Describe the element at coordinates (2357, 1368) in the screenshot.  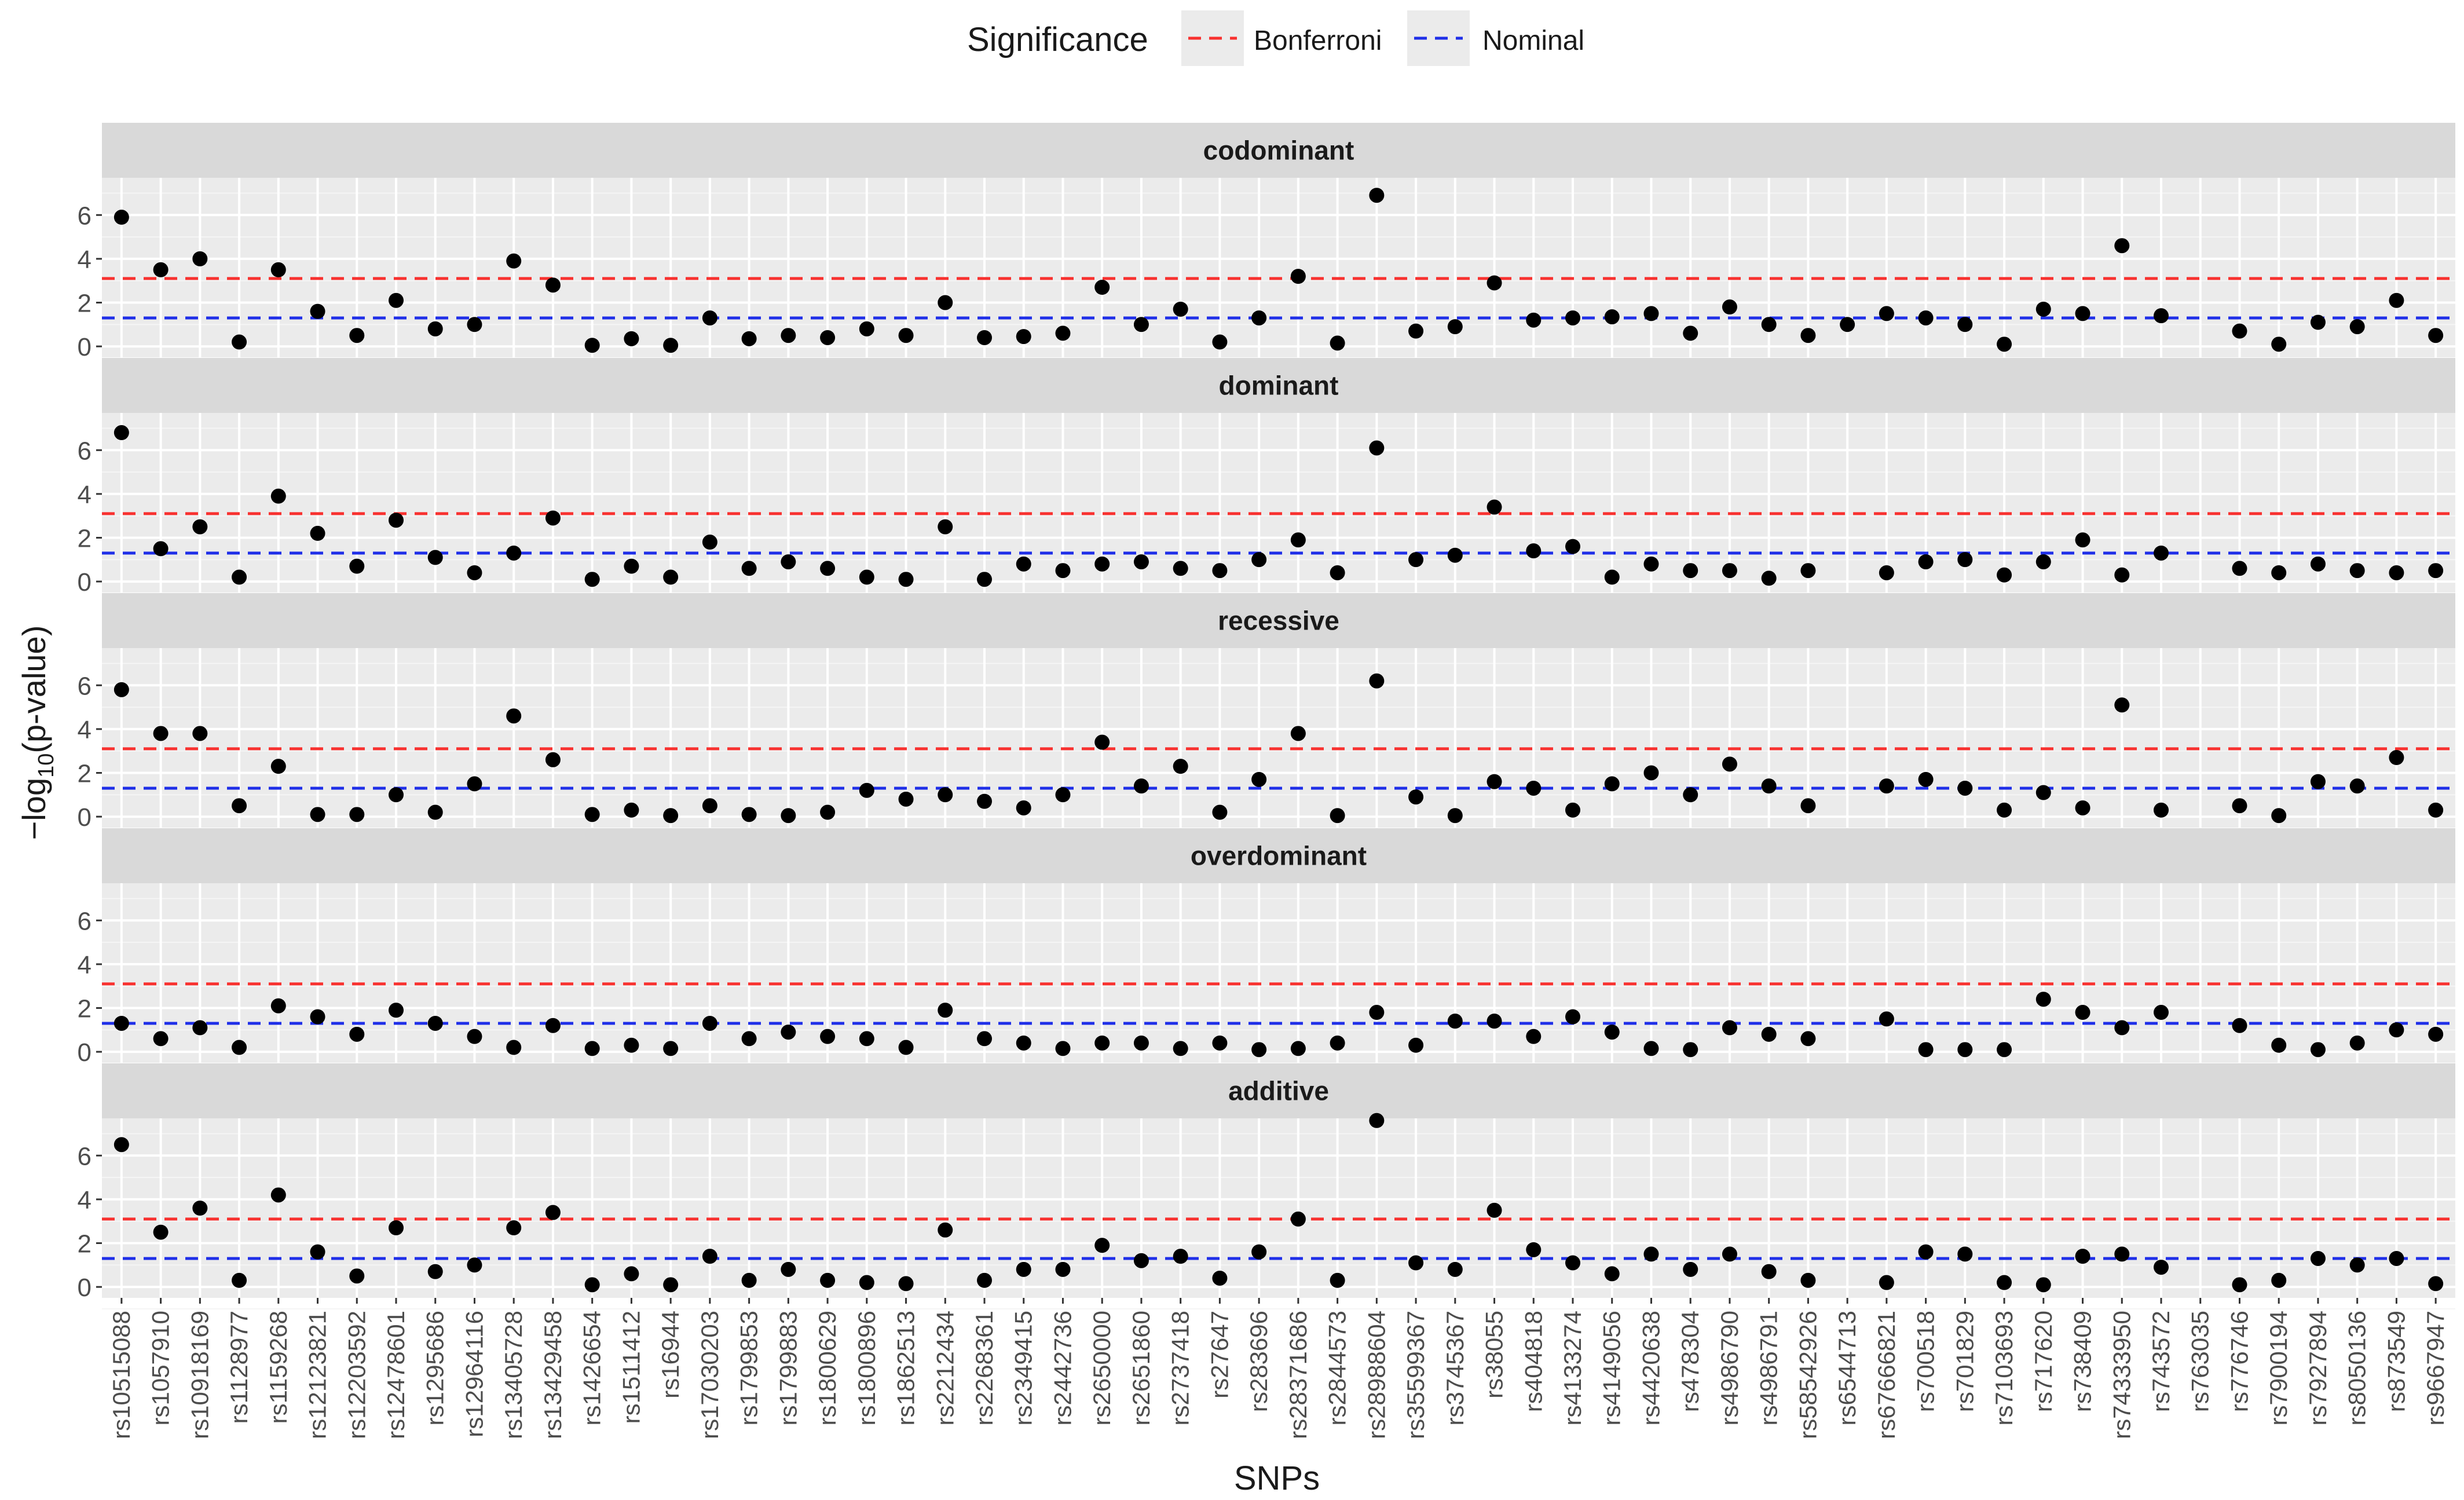
I see `x-tick-label: rs8050136` at that location.